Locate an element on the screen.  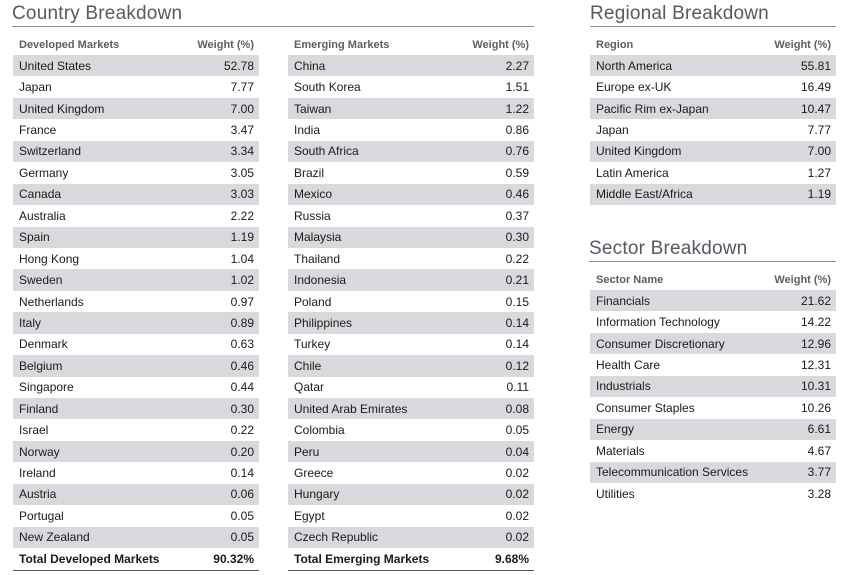
row-label: Telecommunication Services is located at coordinates (675, 472).